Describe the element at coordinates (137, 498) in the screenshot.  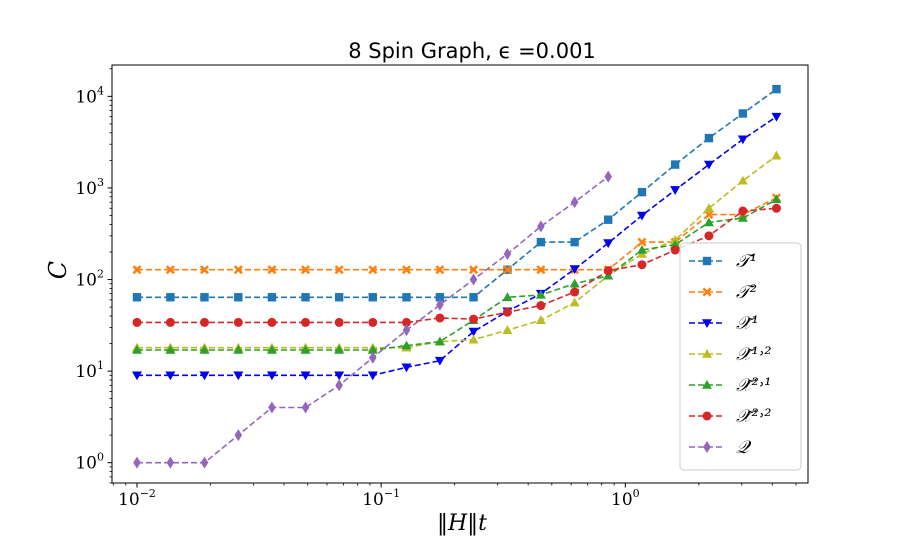
I see `x-tick-label: 10⁻²` at that location.